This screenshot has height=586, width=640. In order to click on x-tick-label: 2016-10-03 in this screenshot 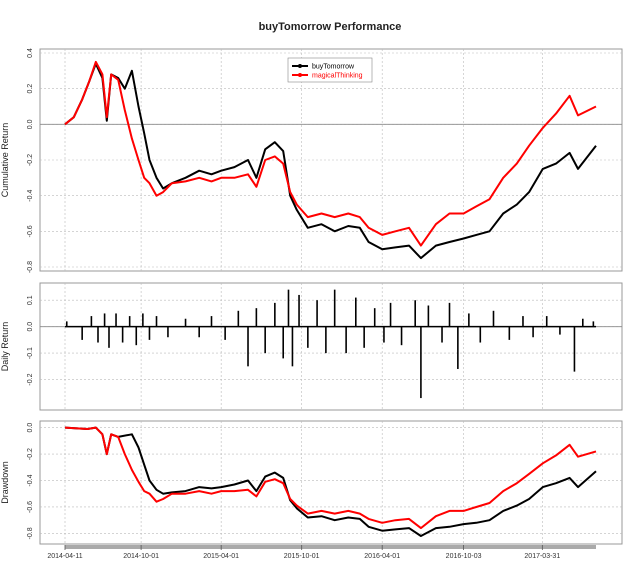, I will do `click(464, 556)`.